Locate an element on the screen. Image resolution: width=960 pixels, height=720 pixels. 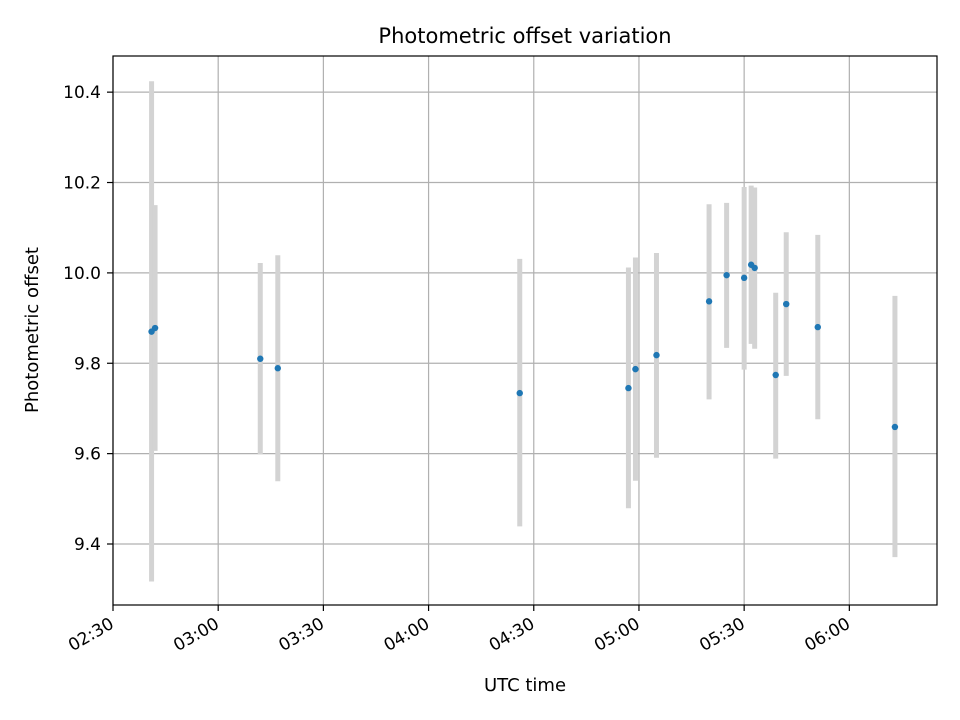
y-tick-label: 9.6 is located at coordinates (87, 455).